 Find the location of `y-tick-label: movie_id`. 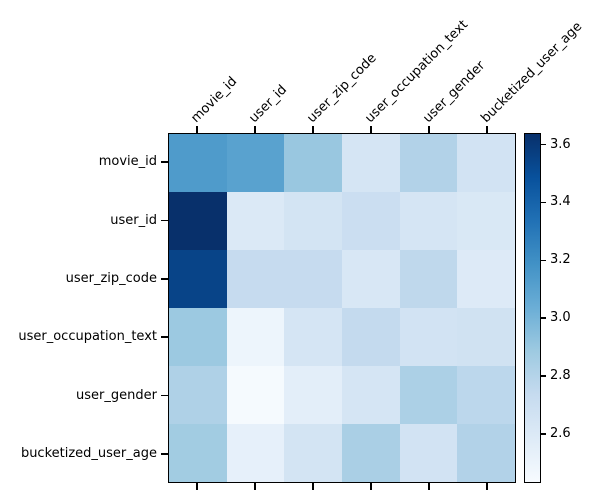

y-tick-label: movie_id is located at coordinates (127, 162).